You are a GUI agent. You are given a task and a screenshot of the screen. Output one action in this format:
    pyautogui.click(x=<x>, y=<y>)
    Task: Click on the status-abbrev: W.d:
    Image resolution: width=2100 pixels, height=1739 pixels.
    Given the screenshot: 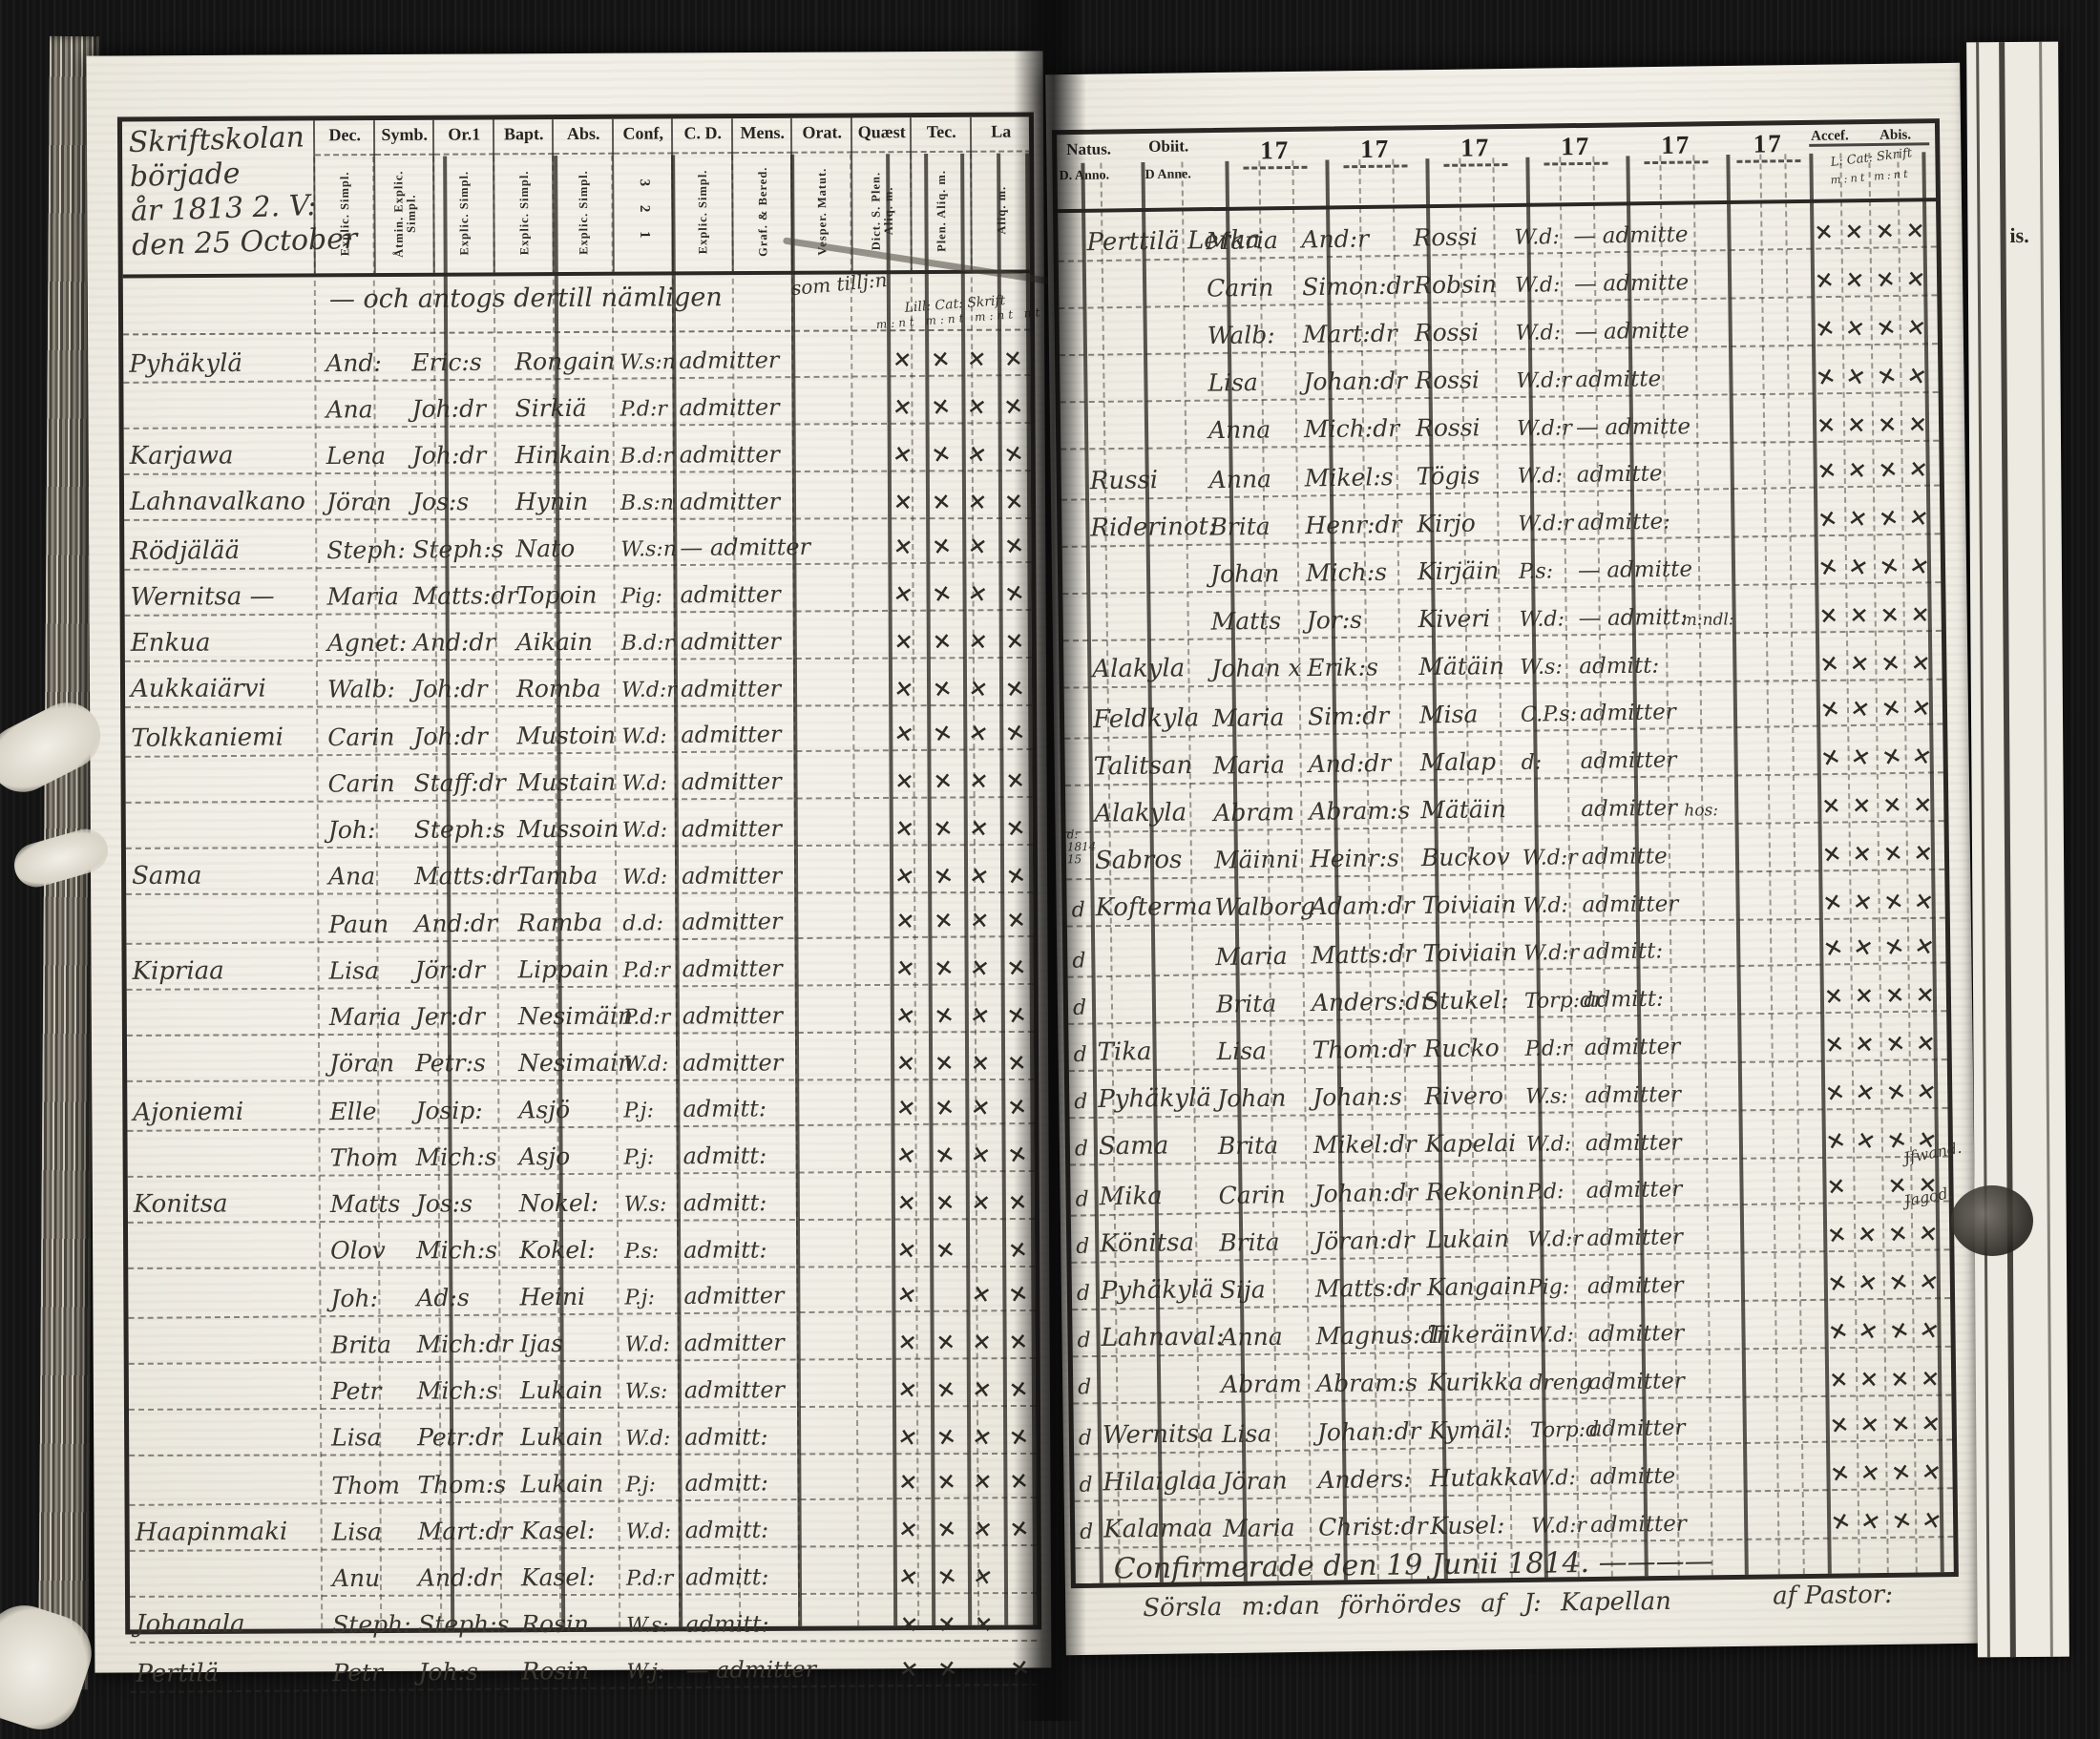 What is the action you would take?
    pyautogui.click(x=644, y=736)
    